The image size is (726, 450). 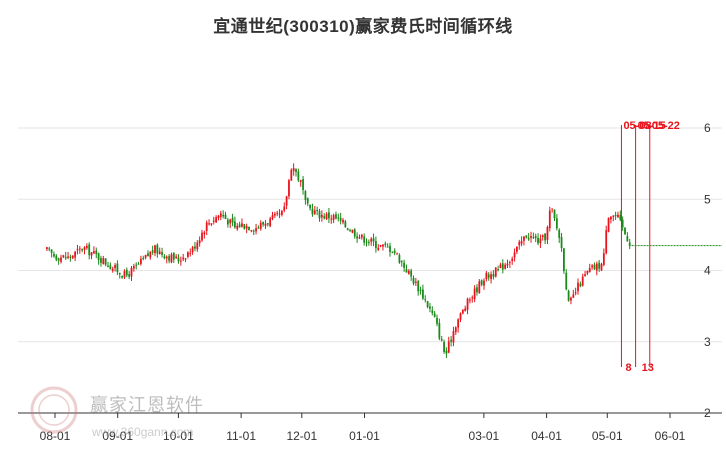 What do you see at coordinates (143, 432) in the screenshot?
I see `watermark-url: www.360gann.com` at bounding box center [143, 432].